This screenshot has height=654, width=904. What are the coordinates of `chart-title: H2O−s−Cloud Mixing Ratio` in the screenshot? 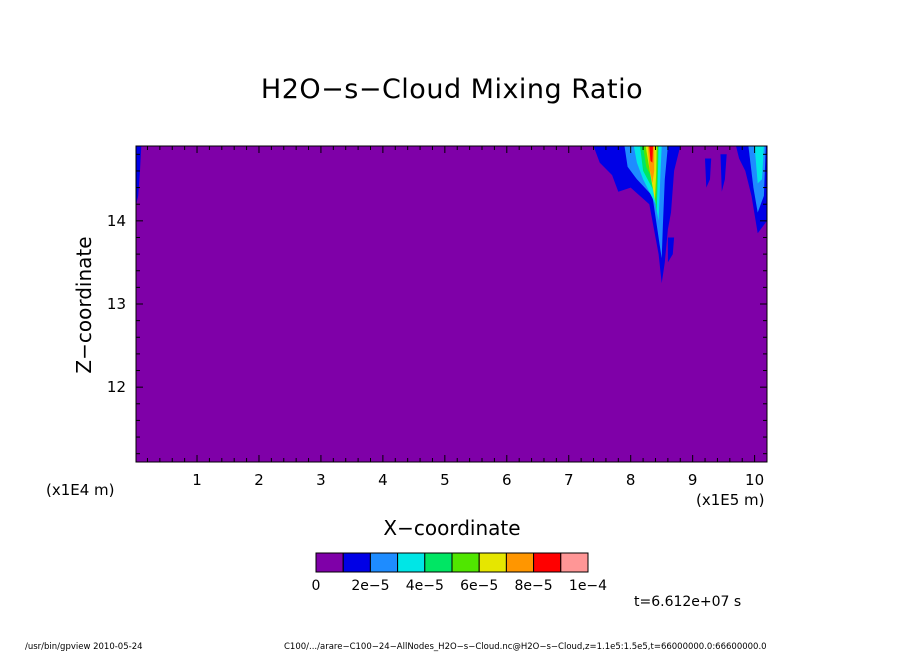 It's located at (452, 89).